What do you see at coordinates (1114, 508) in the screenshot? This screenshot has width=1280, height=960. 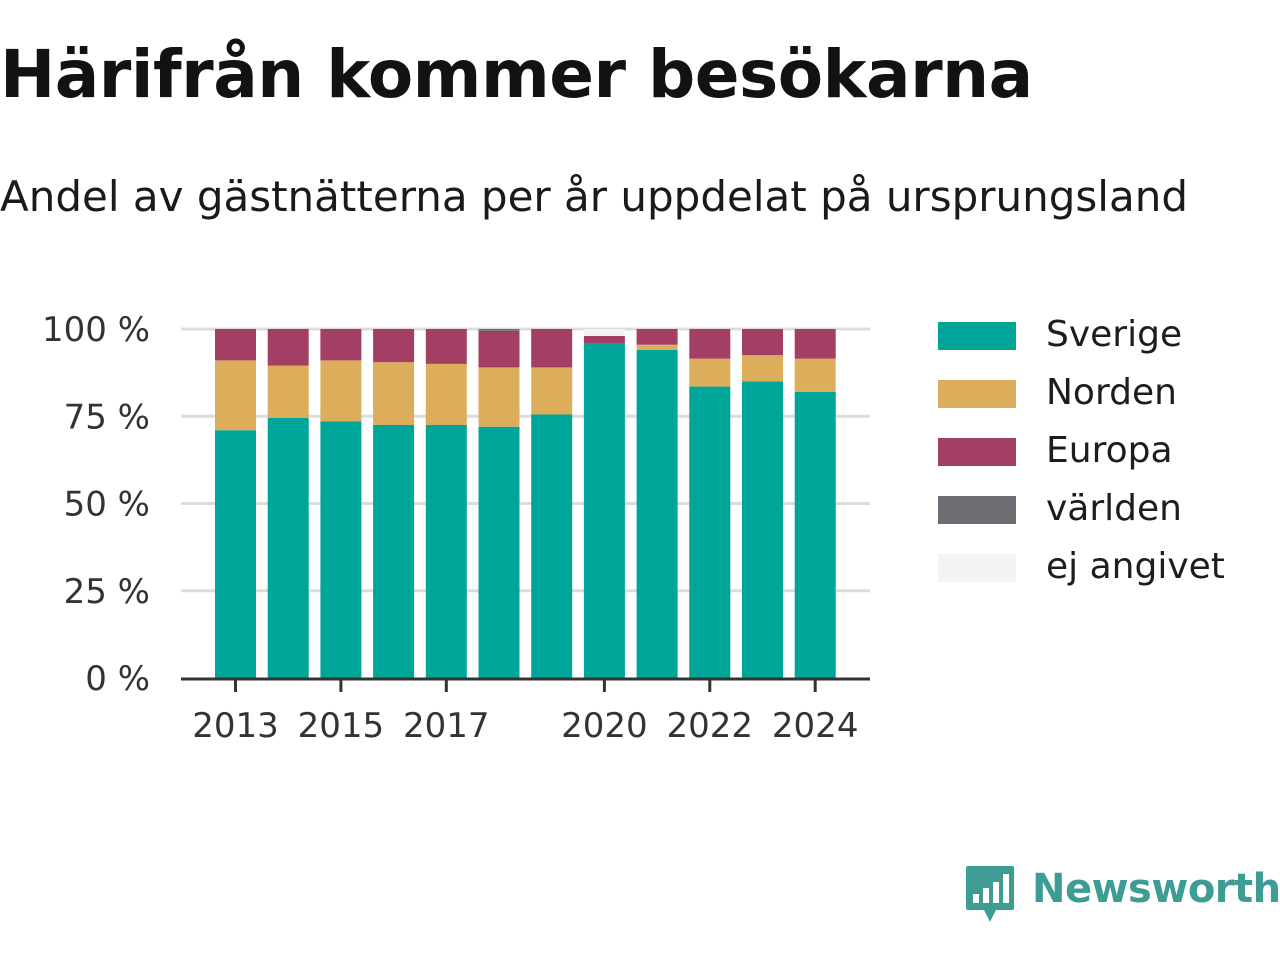 I see `legend-label-varlden: världen` at bounding box center [1114, 508].